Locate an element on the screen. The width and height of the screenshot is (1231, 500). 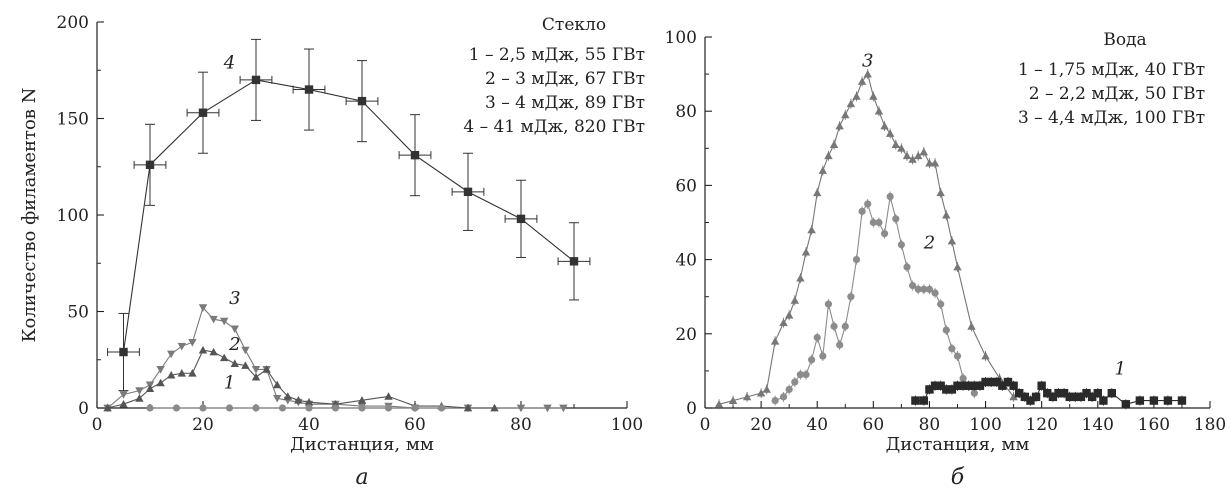
legend-entry: 2 – 2,2 мДж, 50 ГВт is located at coordinates (1117, 94).